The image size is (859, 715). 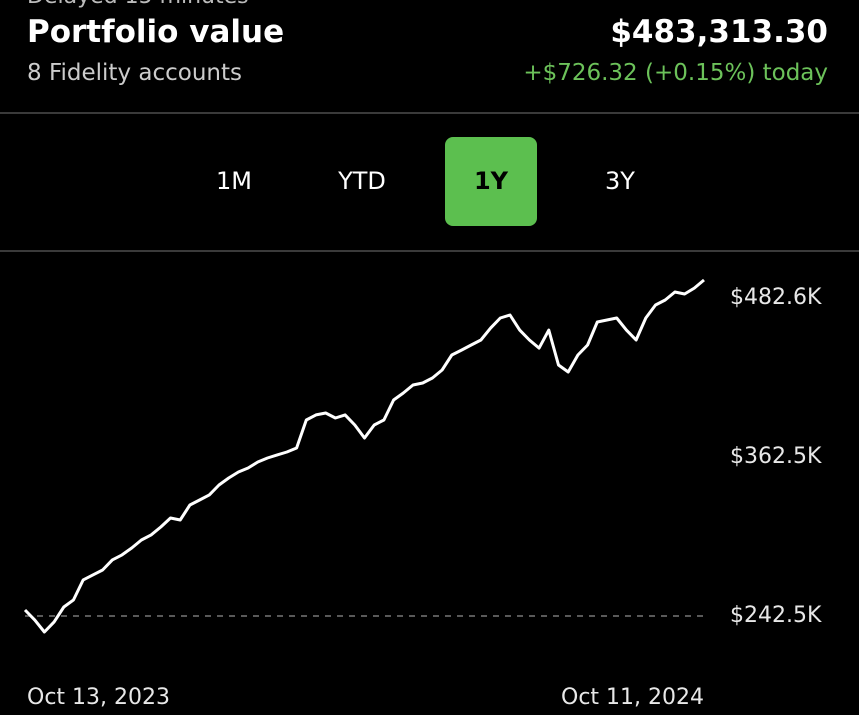 What do you see at coordinates (776, 456) in the screenshot?
I see `y-tick-label: $362.5K` at bounding box center [776, 456].